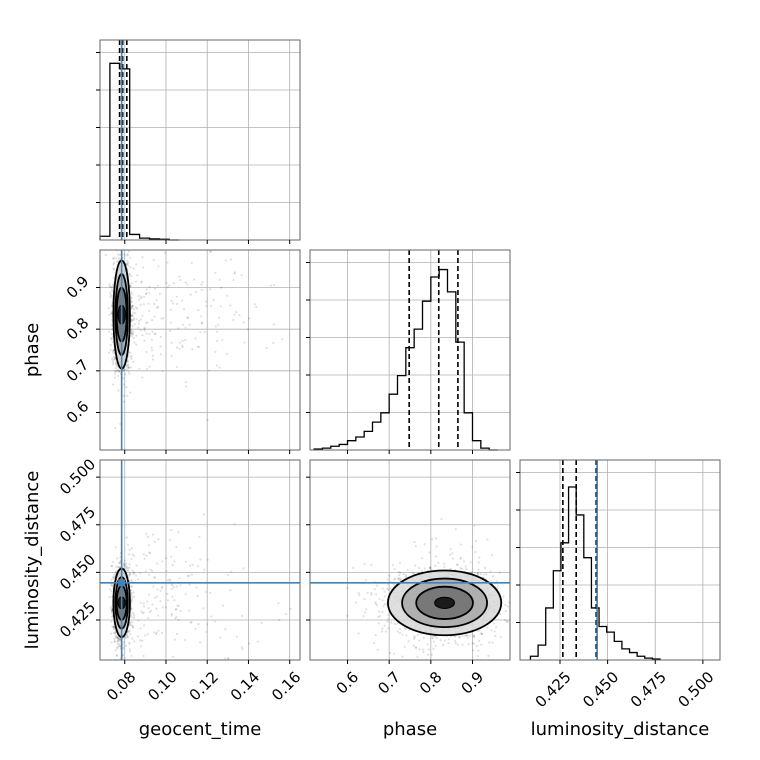 The height and width of the screenshot is (760, 760). I want to click on axes-frame, so click(200, 140).